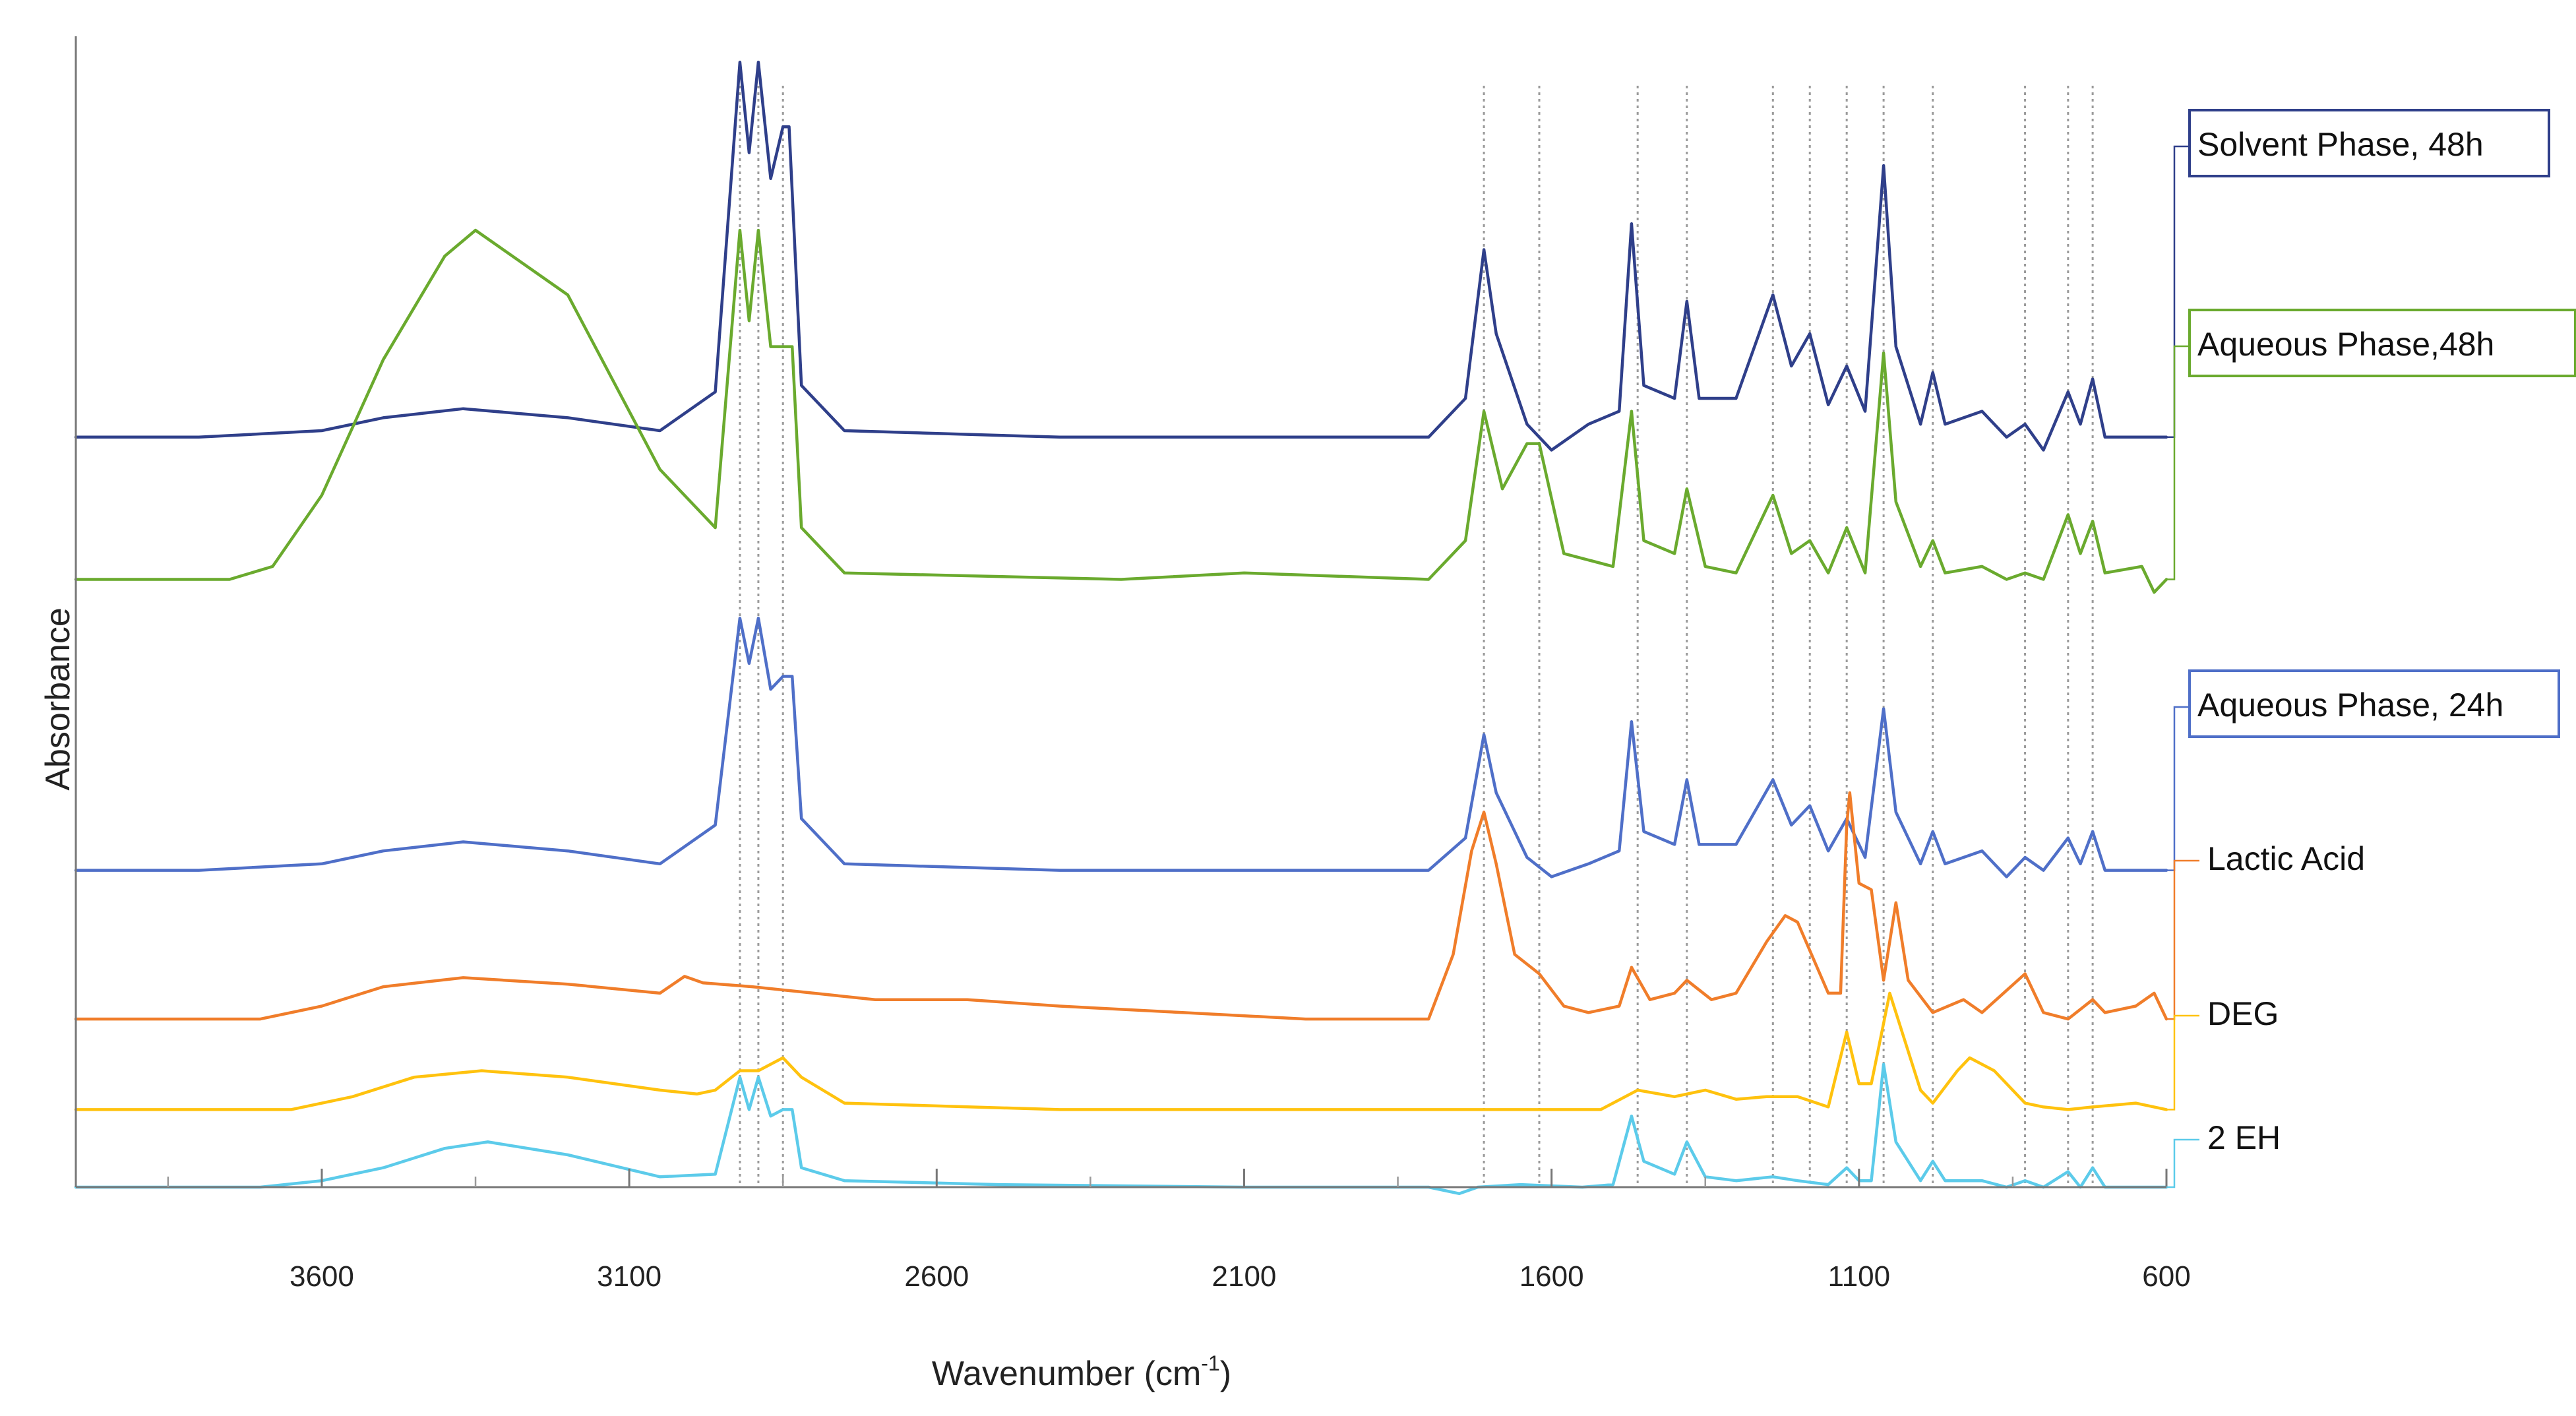  I want to click on legend-label: 2 EH, so click(2244, 1137).